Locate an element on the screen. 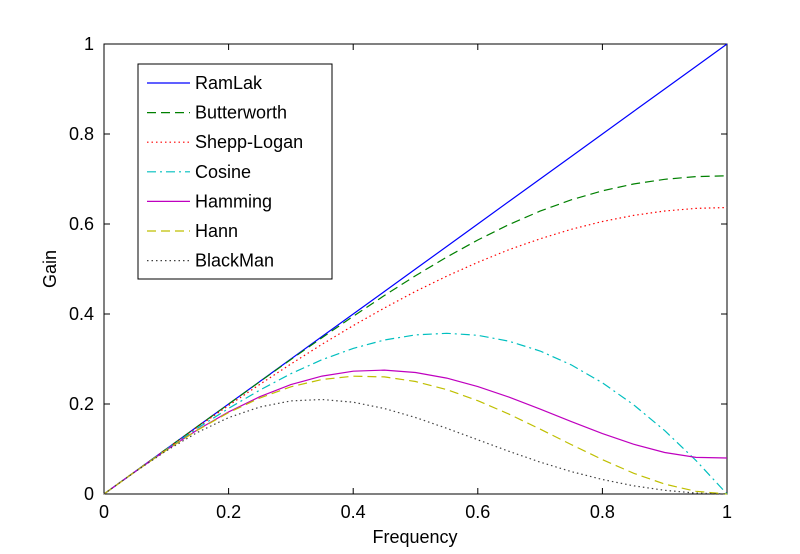 This screenshot has width=800, height=554. legend-label: RamLak is located at coordinates (229, 83).